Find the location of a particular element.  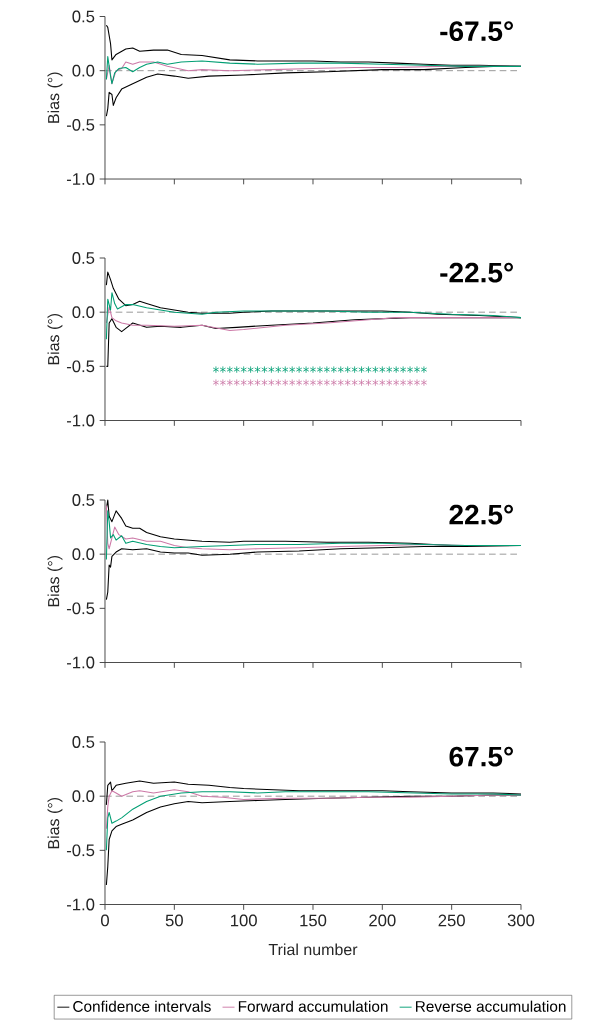

x-tick-label: 300 is located at coordinates (521, 920).